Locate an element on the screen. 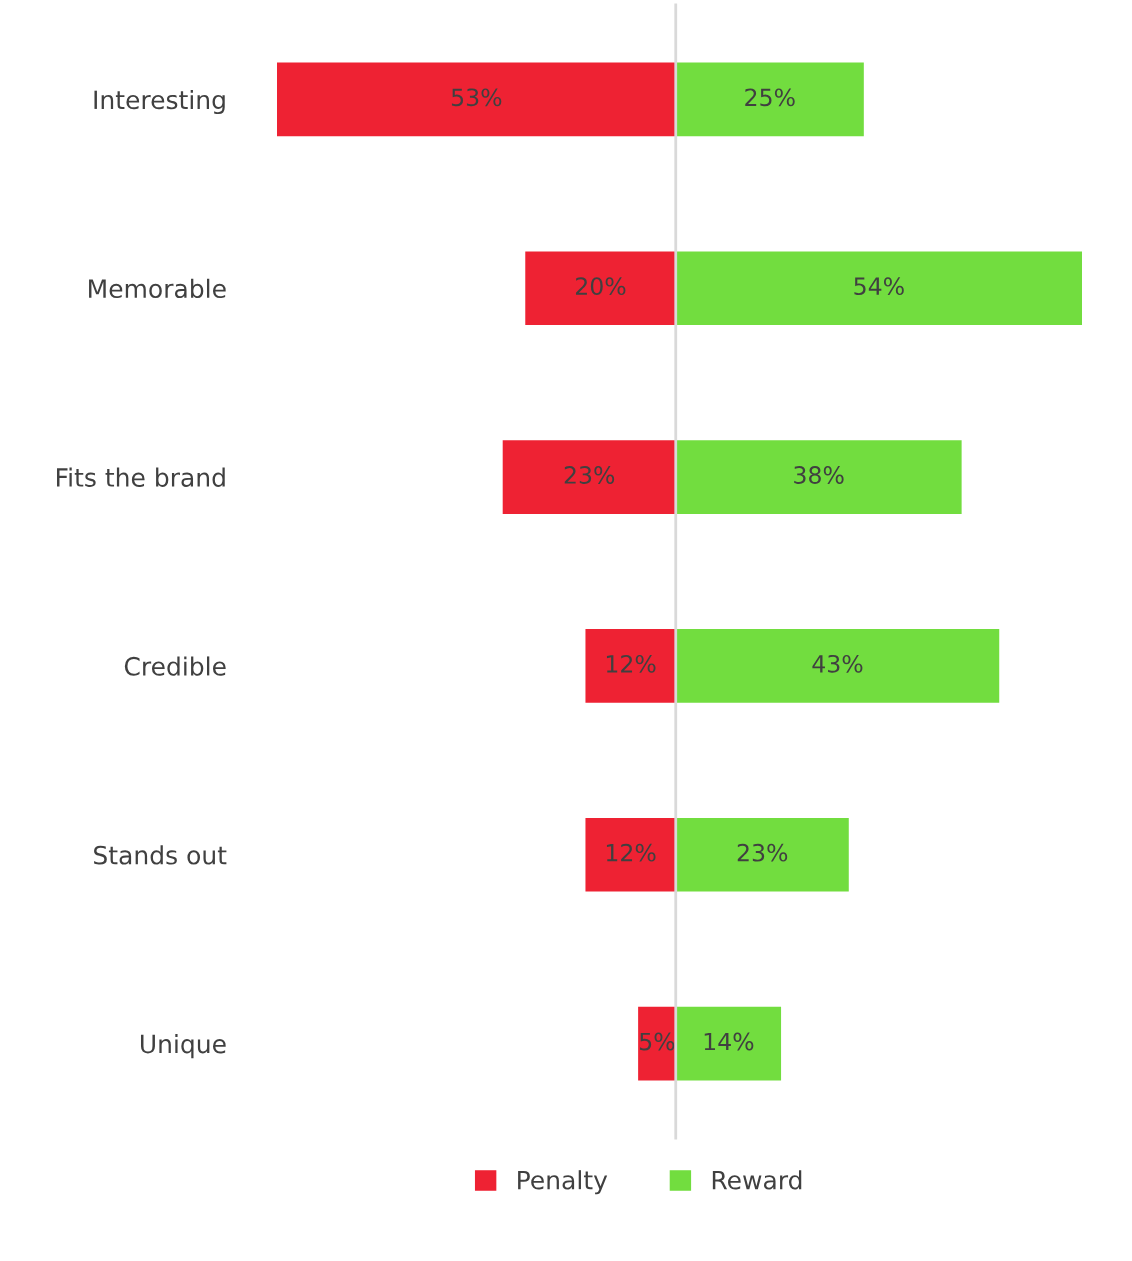  legend-label: Penalty is located at coordinates (563, 1182).